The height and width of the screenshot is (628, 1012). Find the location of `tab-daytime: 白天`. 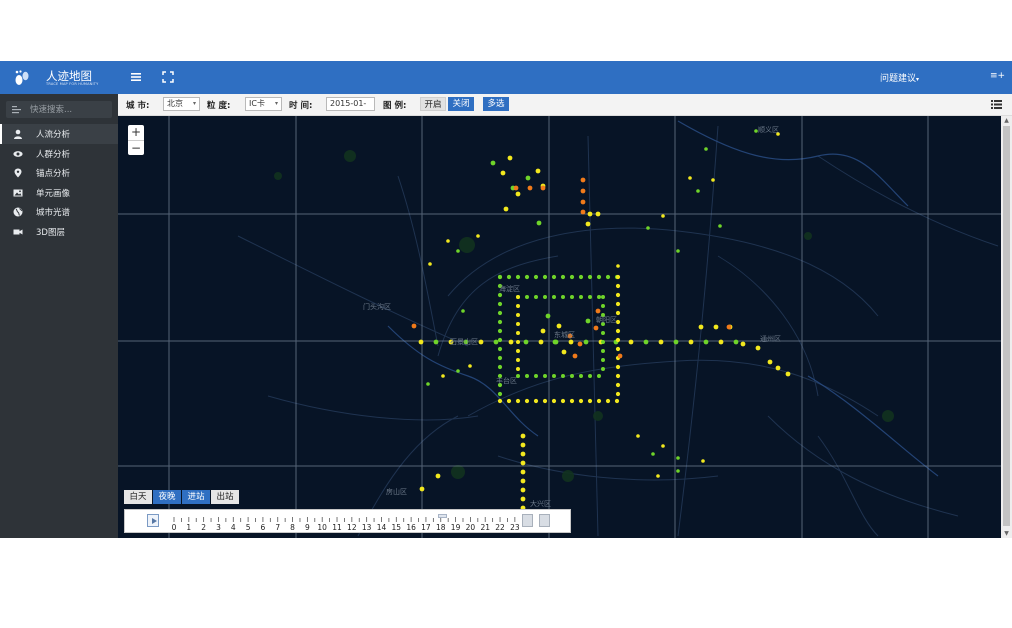

tab-daytime: 白天 is located at coordinates (138, 497).